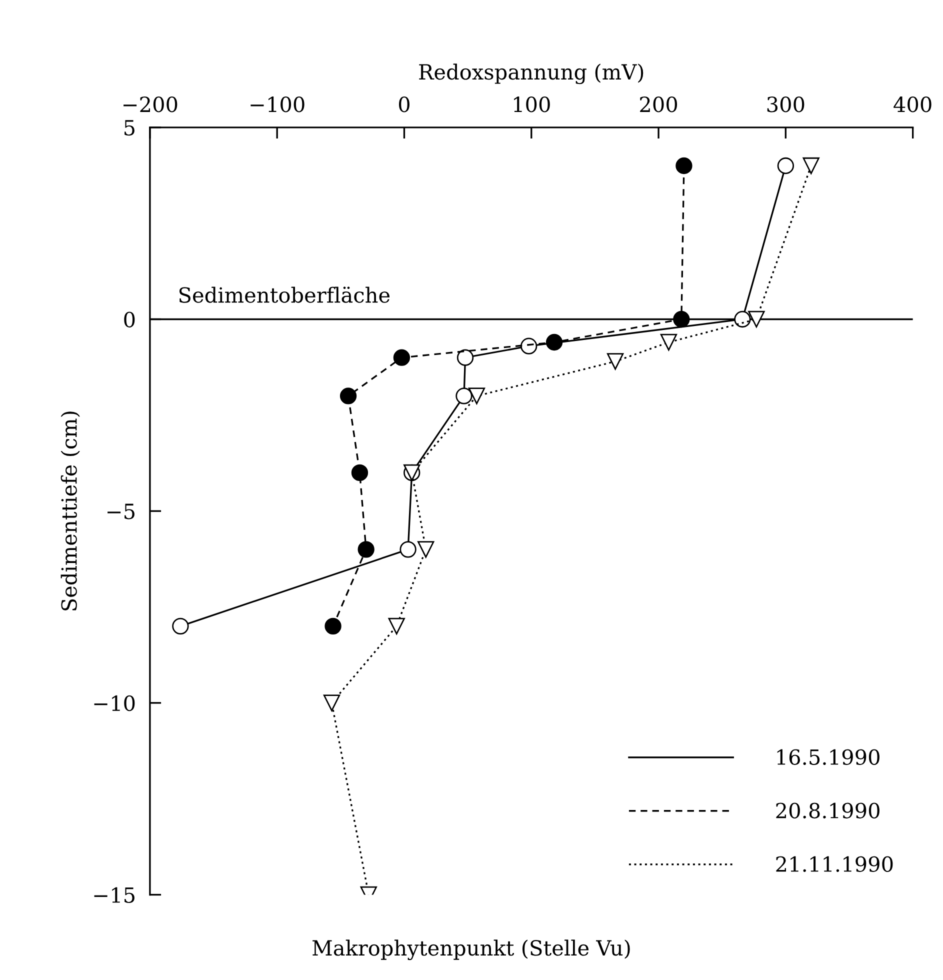  Describe the element at coordinates (129, 320) in the screenshot. I see `y-tick-label: 0` at that location.